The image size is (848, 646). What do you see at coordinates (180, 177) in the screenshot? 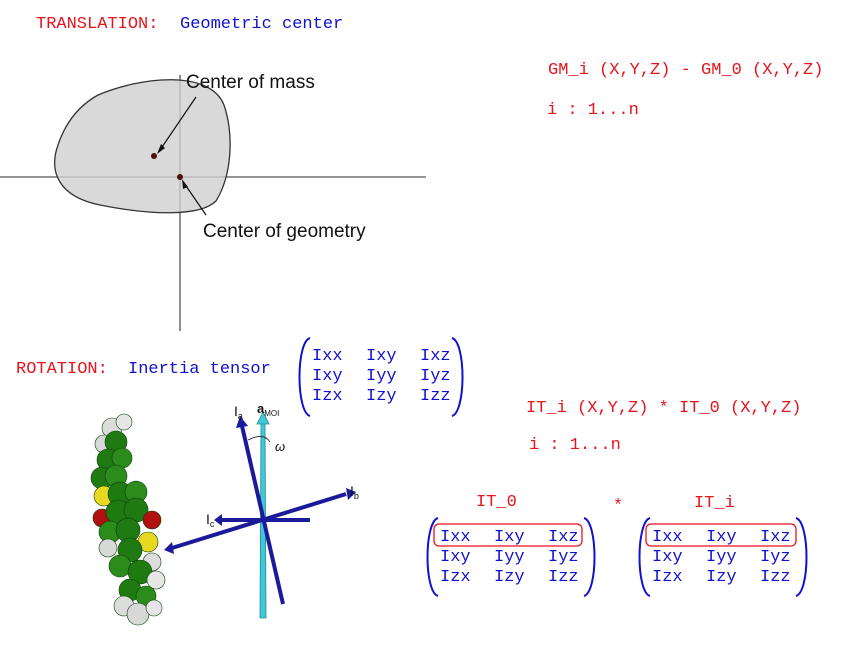
I see `center-of-geometry-dot` at bounding box center [180, 177].